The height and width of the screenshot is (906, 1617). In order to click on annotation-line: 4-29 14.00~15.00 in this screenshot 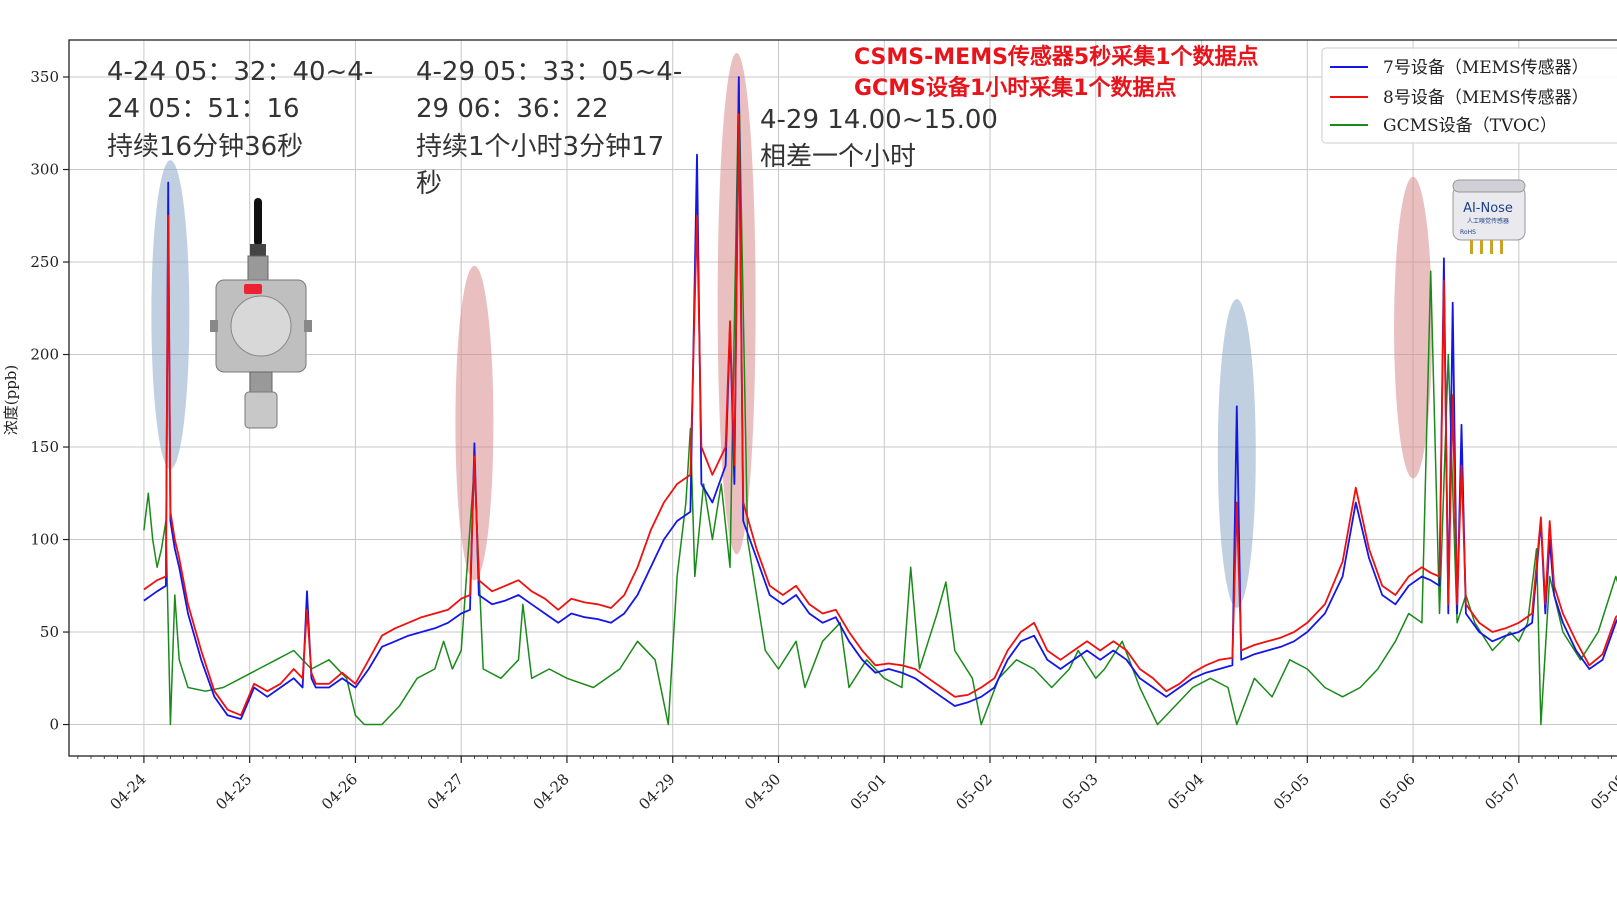, I will do `click(879, 120)`.